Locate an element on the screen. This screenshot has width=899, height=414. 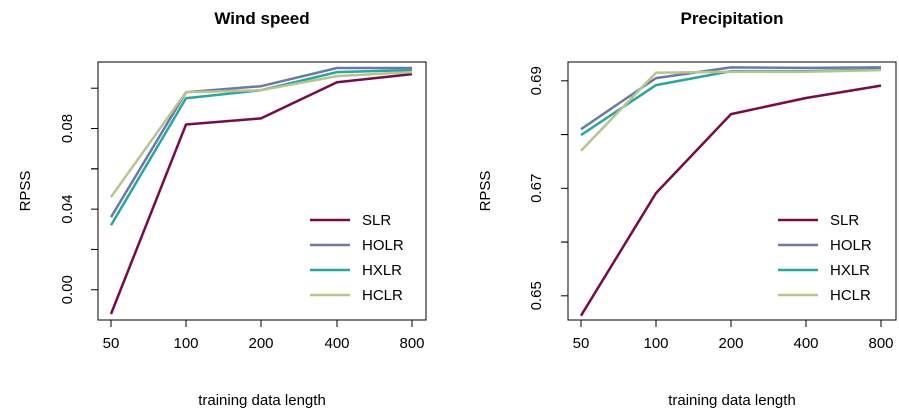
precipitation-y-tick-label: 0.67 is located at coordinates (536, 188).